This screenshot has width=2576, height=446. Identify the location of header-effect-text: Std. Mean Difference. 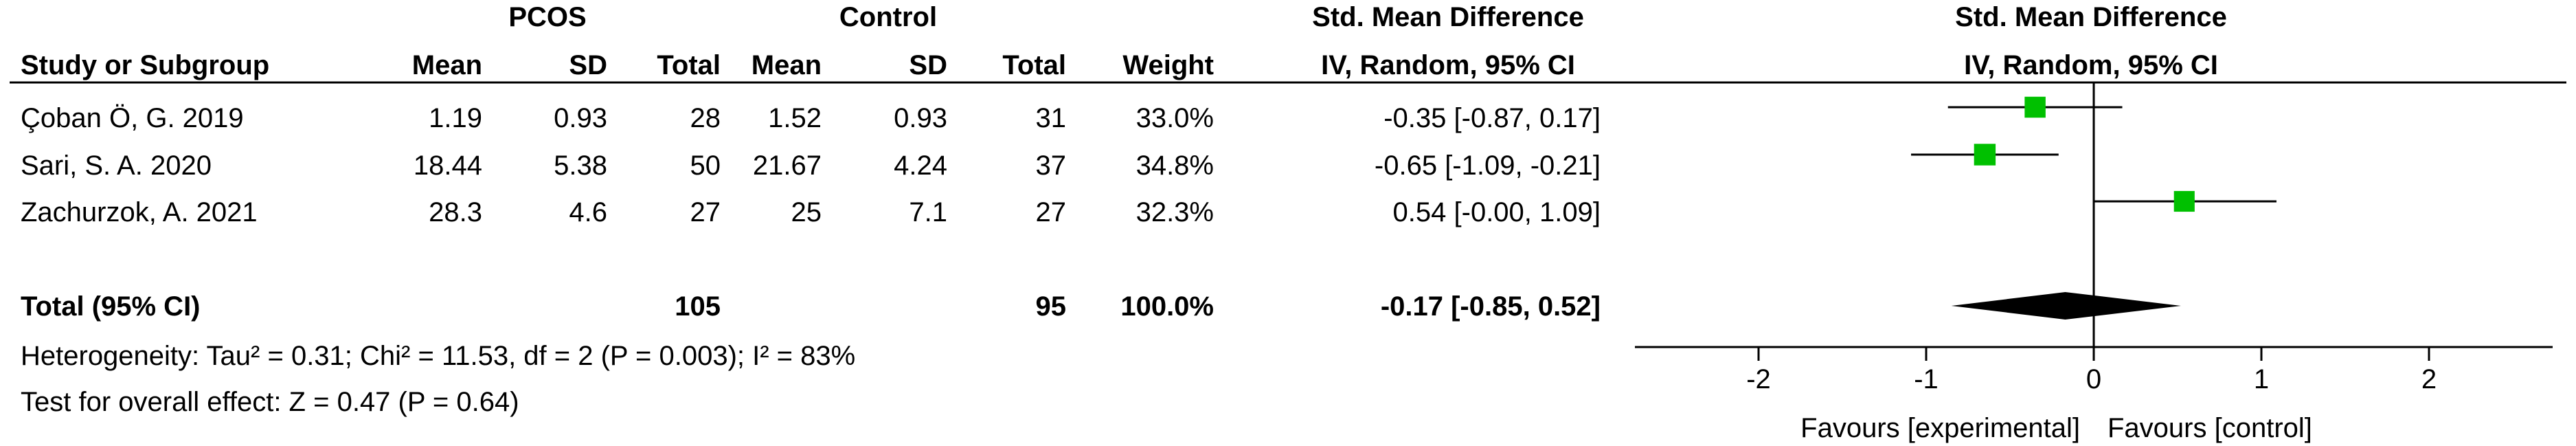
(1448, 17).